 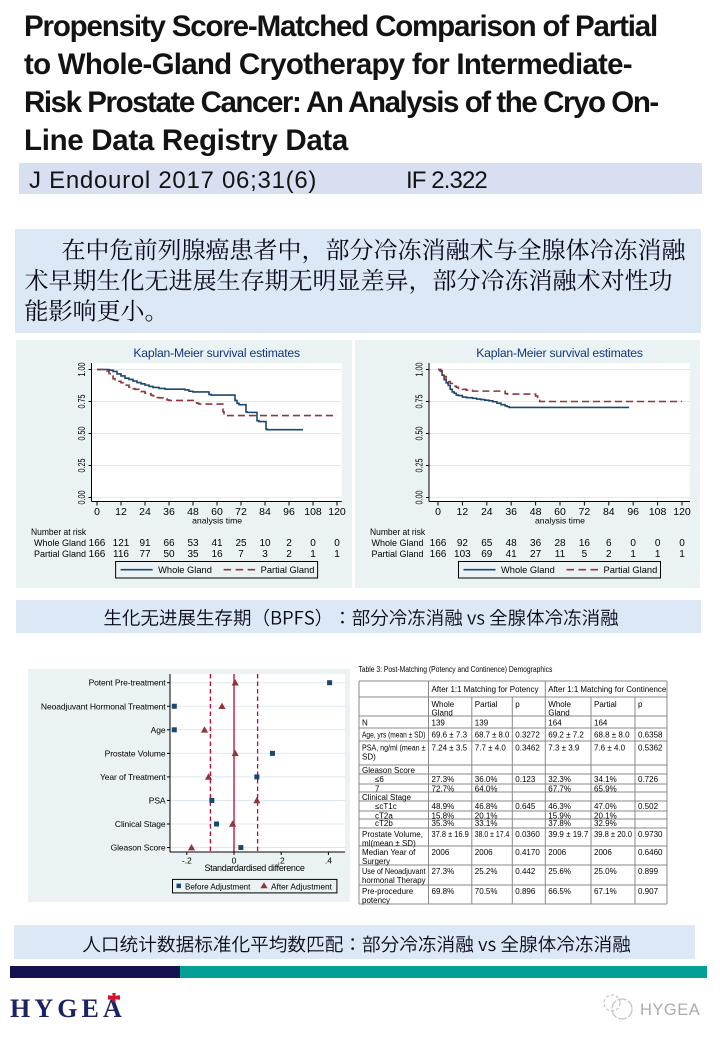 What do you see at coordinates (82, 433) in the screenshot?
I see `svg-text: 0.50` at bounding box center [82, 433].